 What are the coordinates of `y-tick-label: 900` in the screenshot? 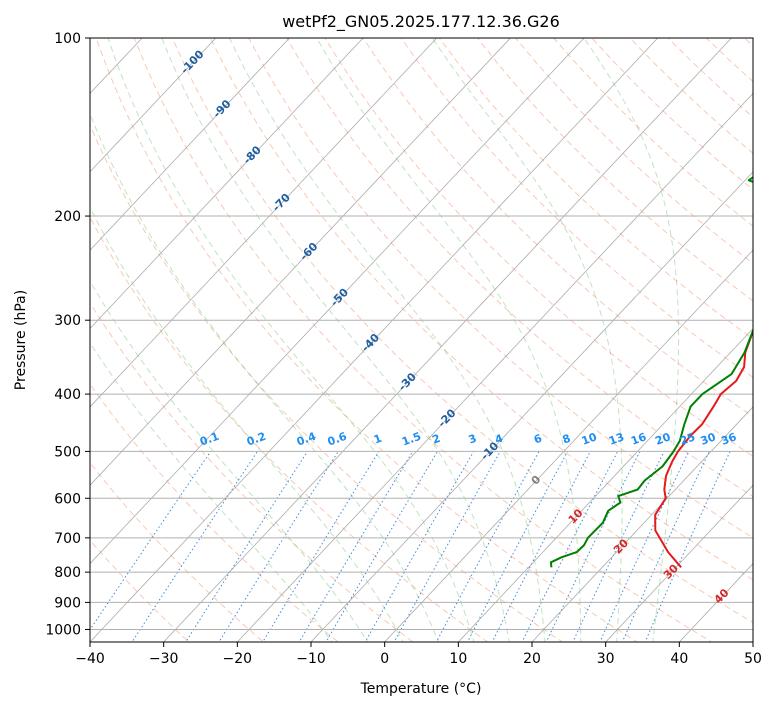 It's located at (67, 603).